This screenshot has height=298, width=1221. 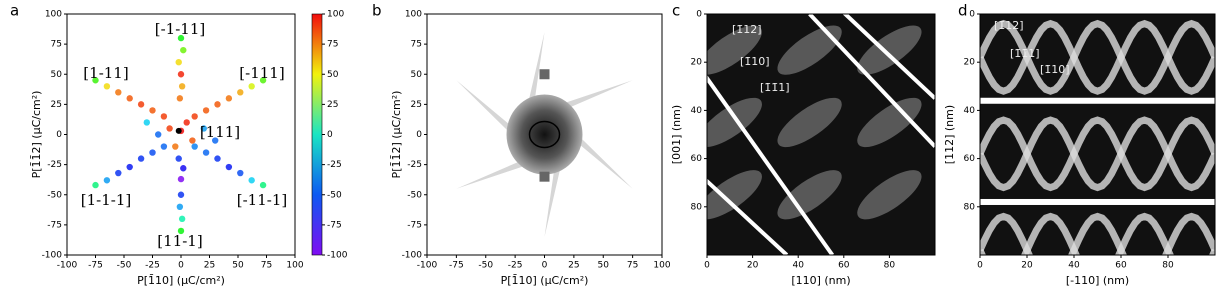 What do you see at coordinates (334, 195) in the screenshot?
I see `colorbar-tick-label: -50` at bounding box center [334, 195].